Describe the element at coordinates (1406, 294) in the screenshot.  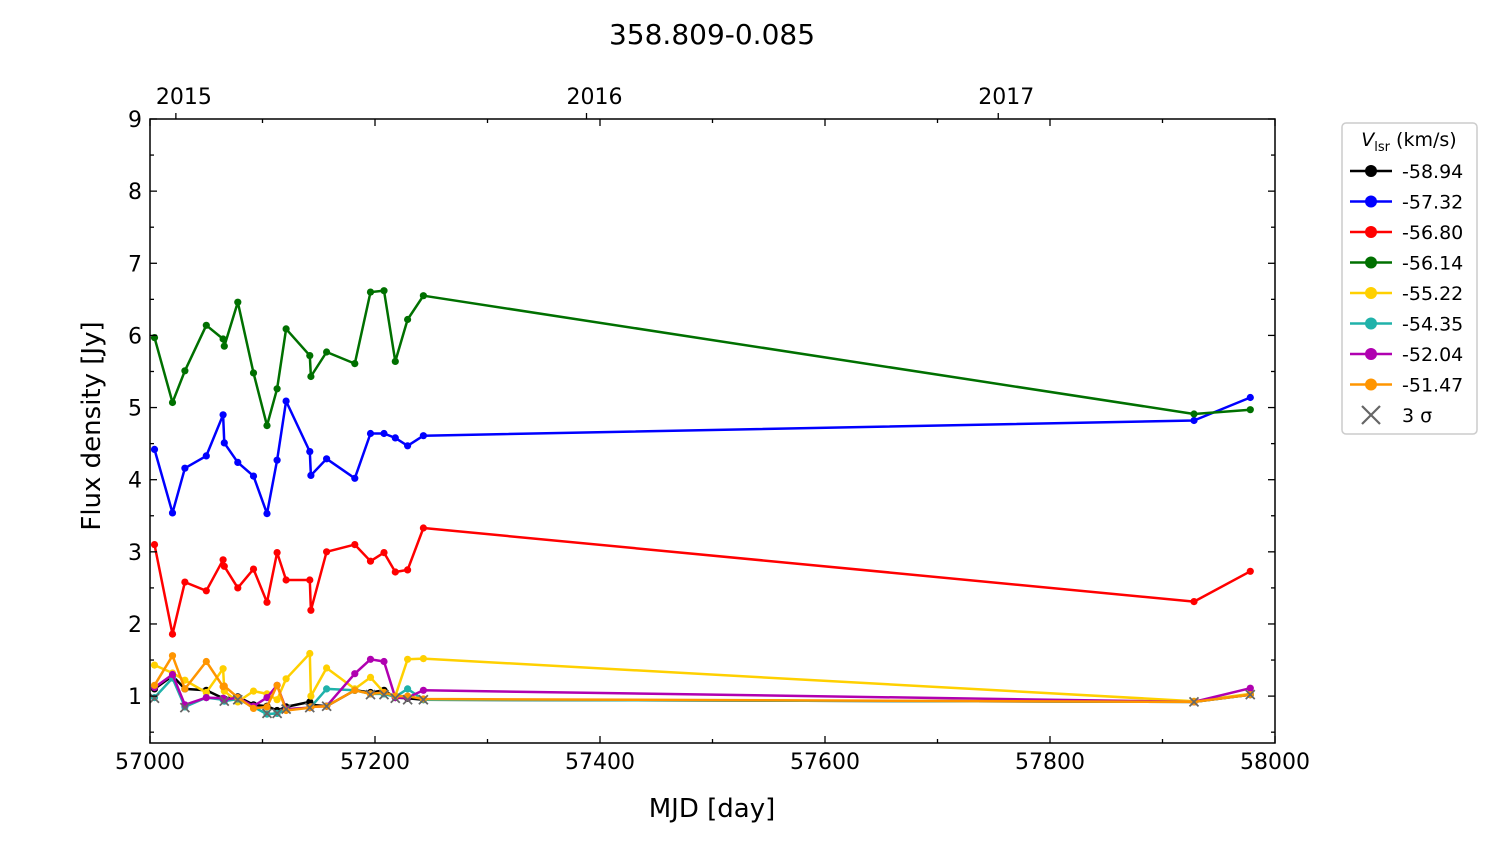
I see `legend-entry-55m22: -55.22` at that location.